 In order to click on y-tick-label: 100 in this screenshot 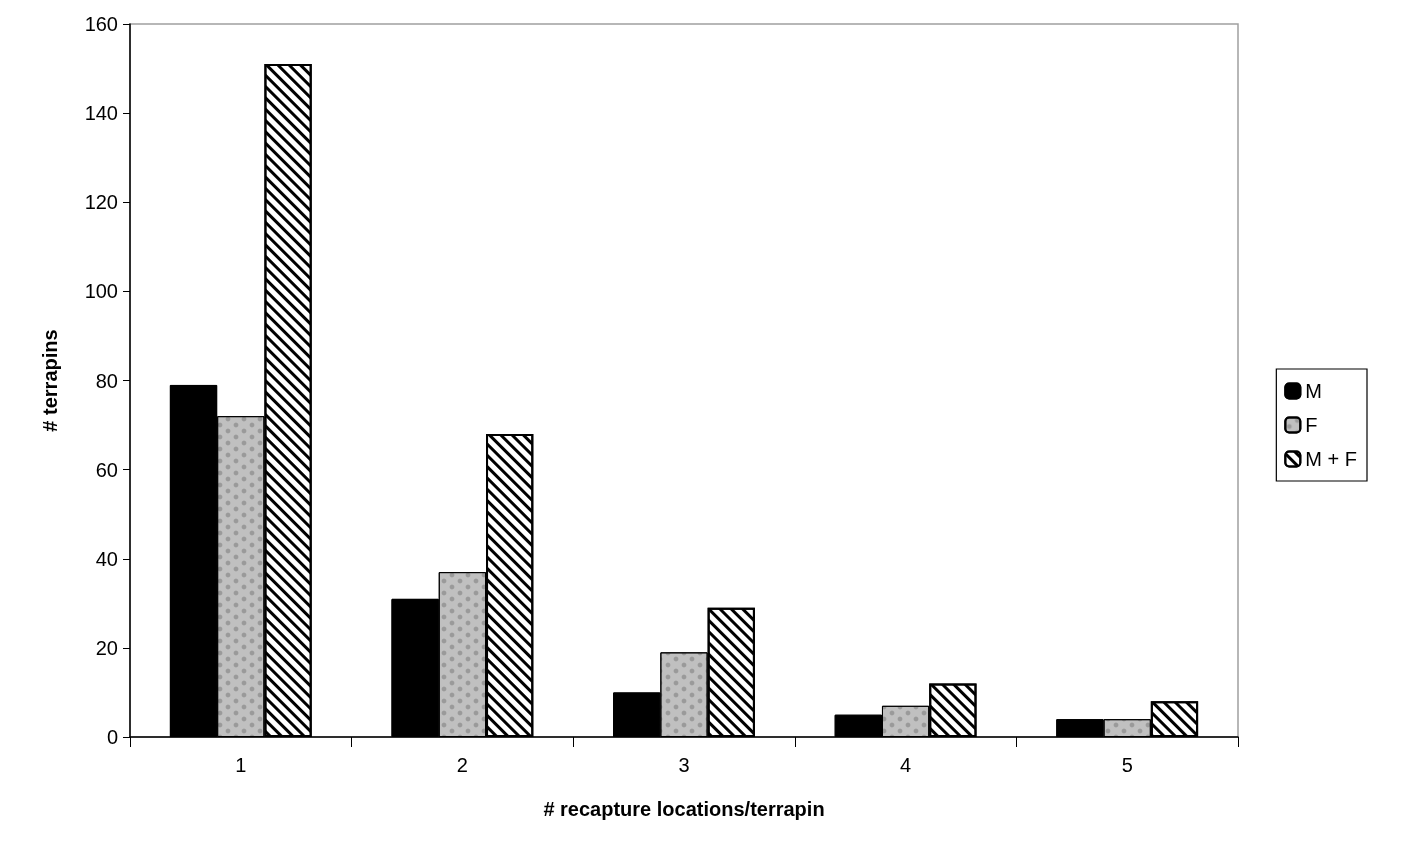, I will do `click(101, 291)`.